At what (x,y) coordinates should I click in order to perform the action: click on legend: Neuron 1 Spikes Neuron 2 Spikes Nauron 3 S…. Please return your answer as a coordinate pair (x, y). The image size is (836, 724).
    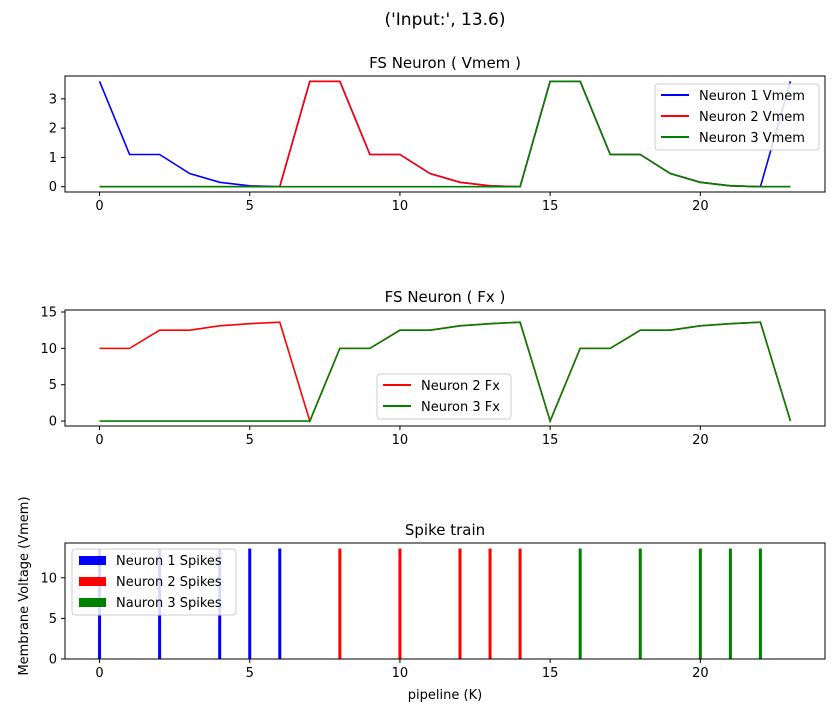
    Looking at the image, I should click on (154, 582).